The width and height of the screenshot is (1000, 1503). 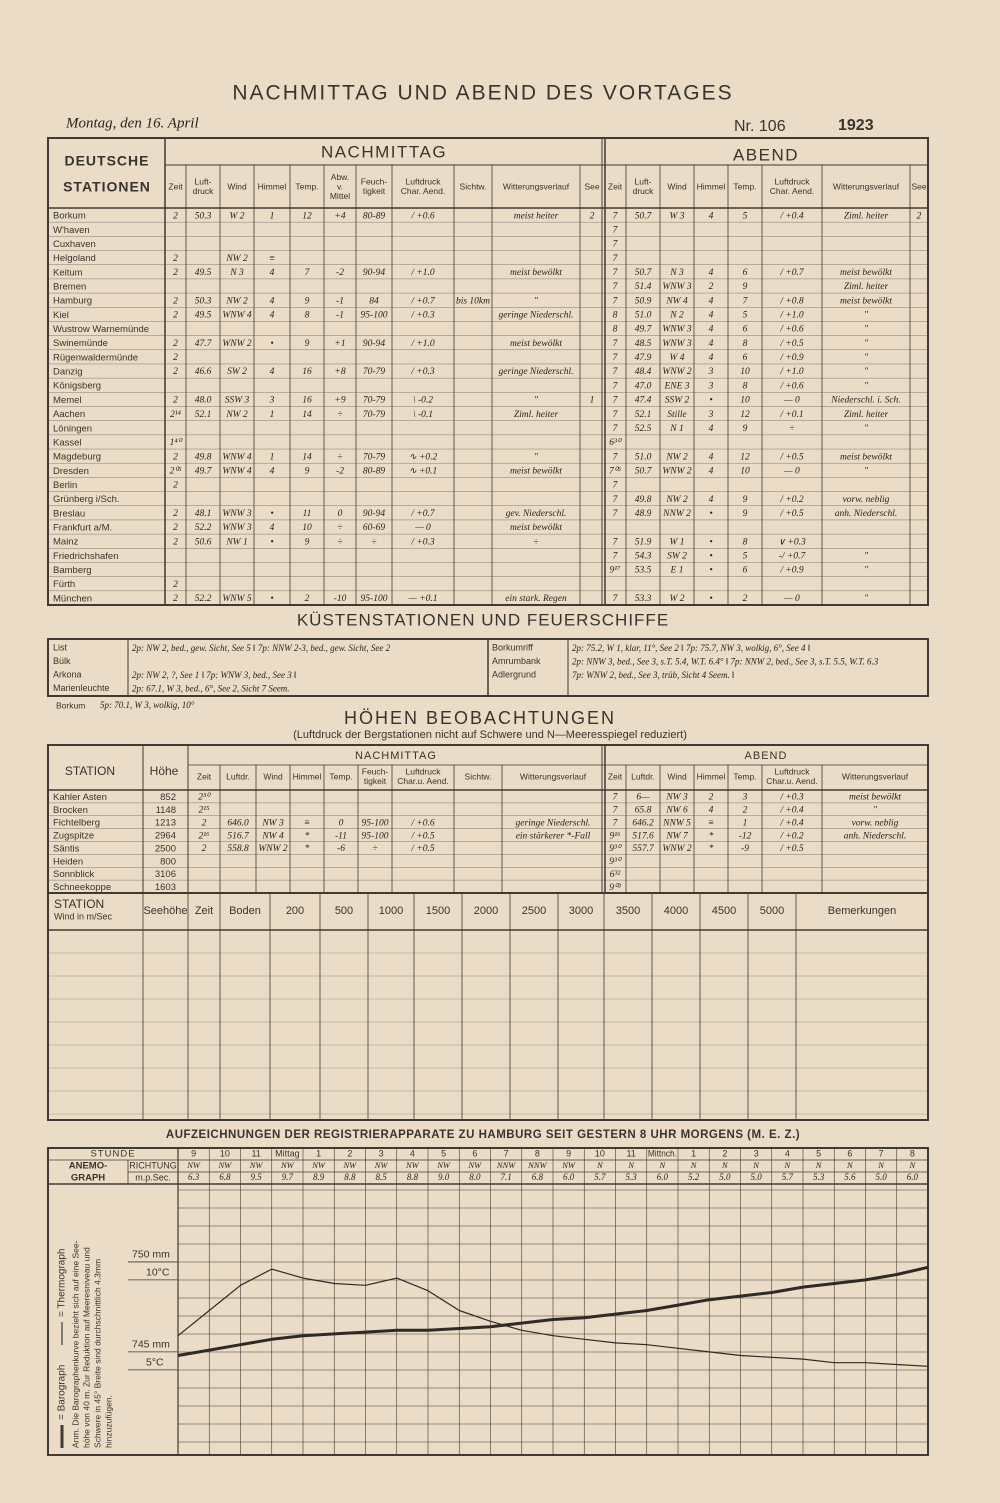 I want to click on station-name: Wustrow Warnemünde, so click(x=101, y=329).